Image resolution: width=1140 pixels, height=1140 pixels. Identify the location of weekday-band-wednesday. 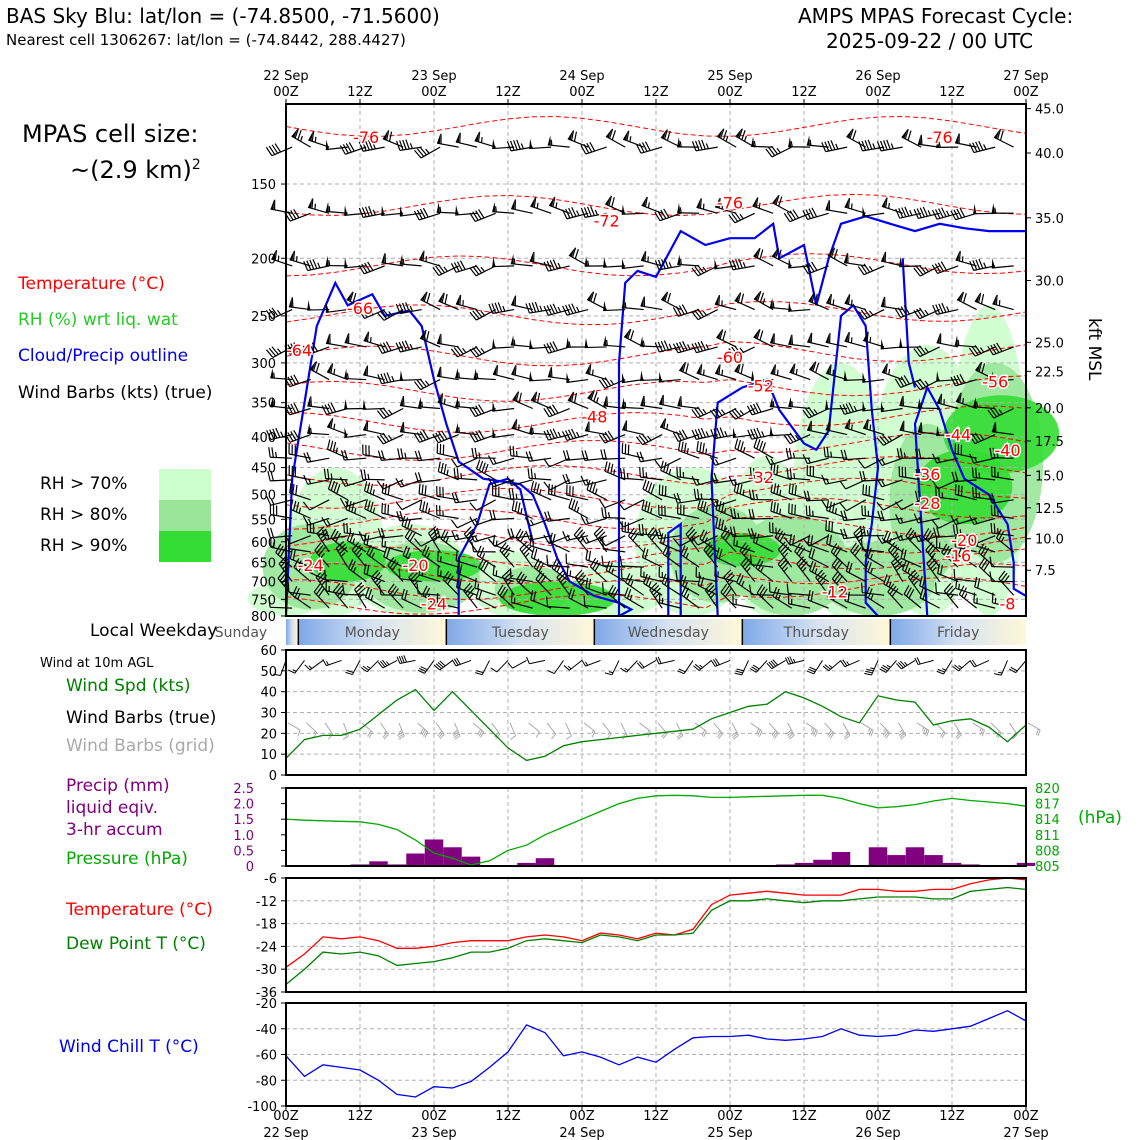
(668, 632).